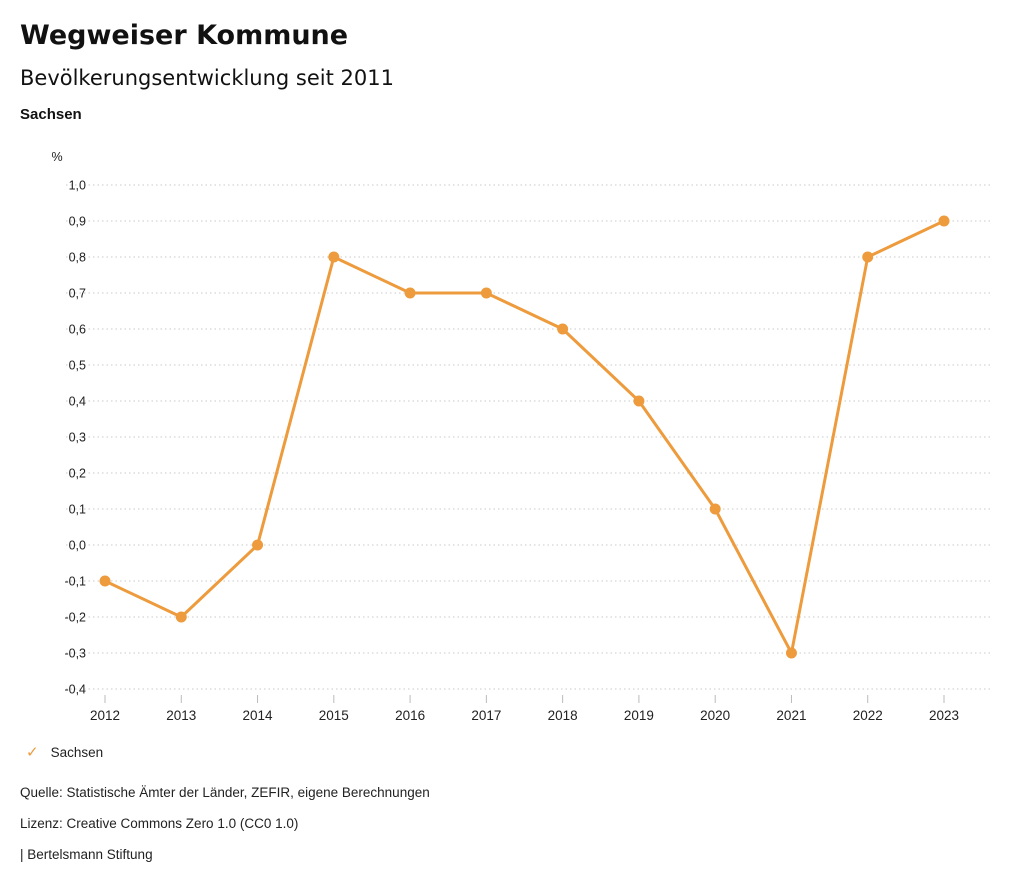  I want to click on legend-item-label: Sachsen, so click(77, 752).